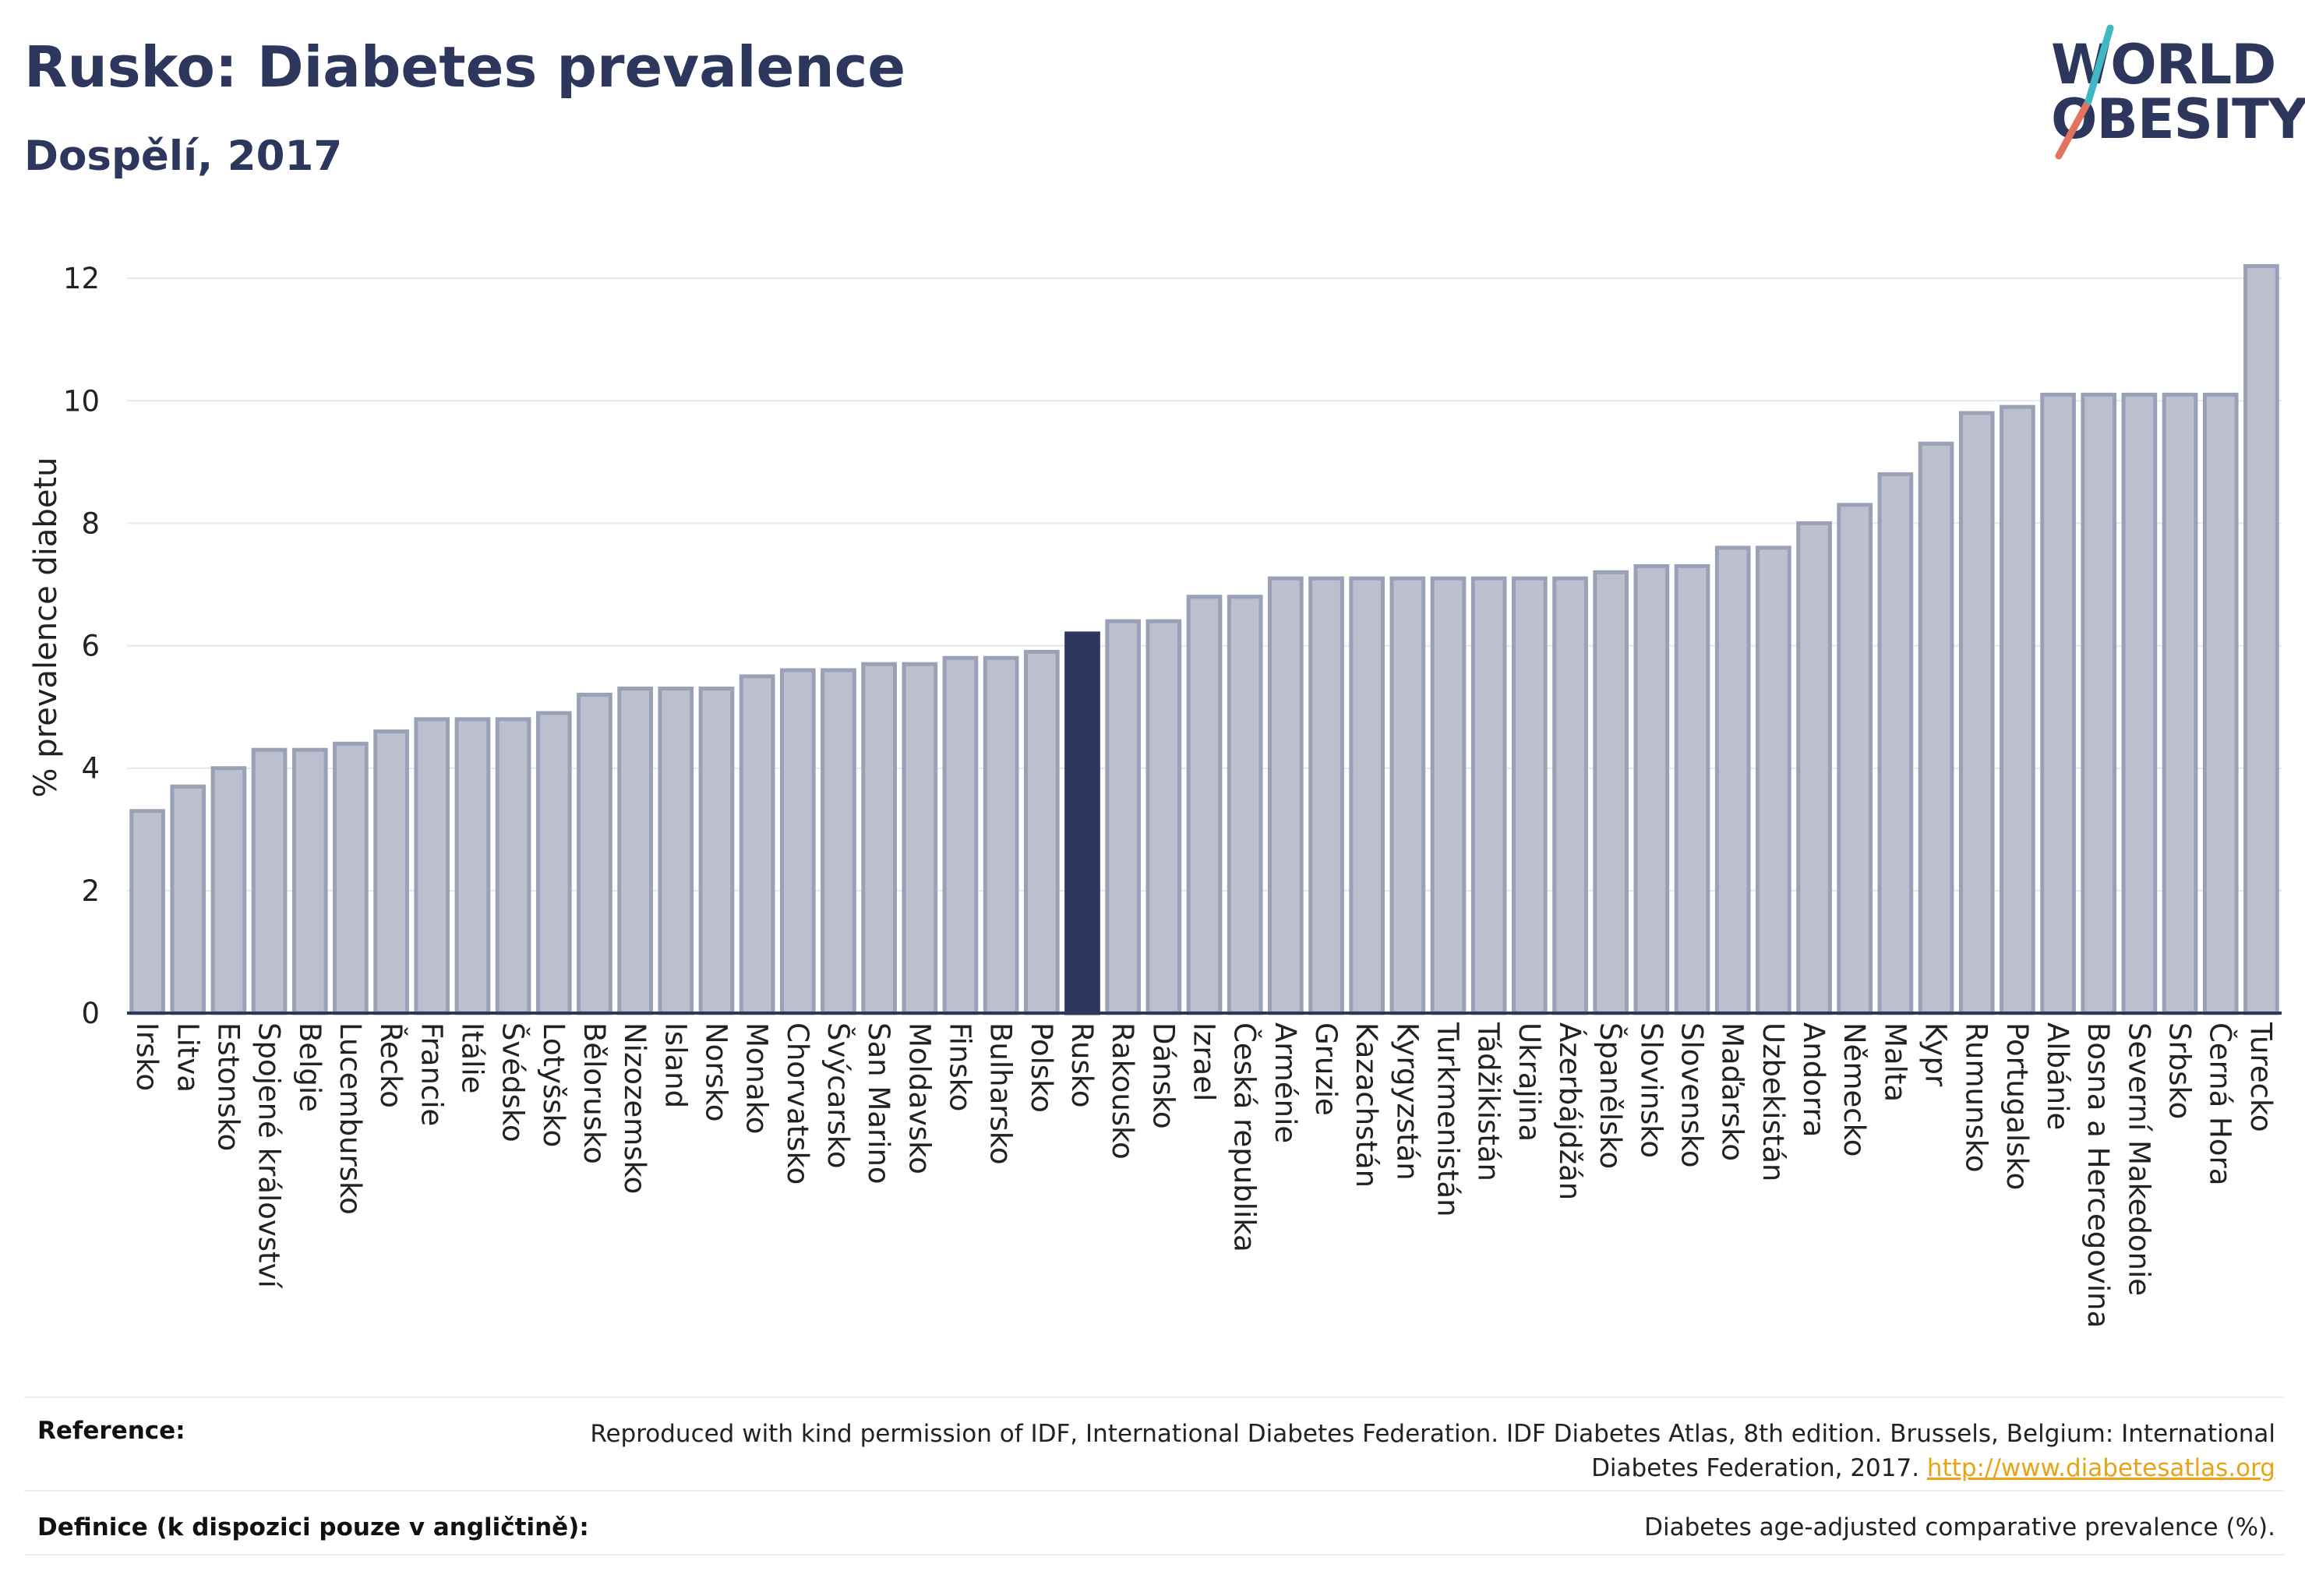 Image resolution: width=2305 pixels, height=1596 pixels. I want to click on logo-text-world: WORLD, so click(2163, 65).